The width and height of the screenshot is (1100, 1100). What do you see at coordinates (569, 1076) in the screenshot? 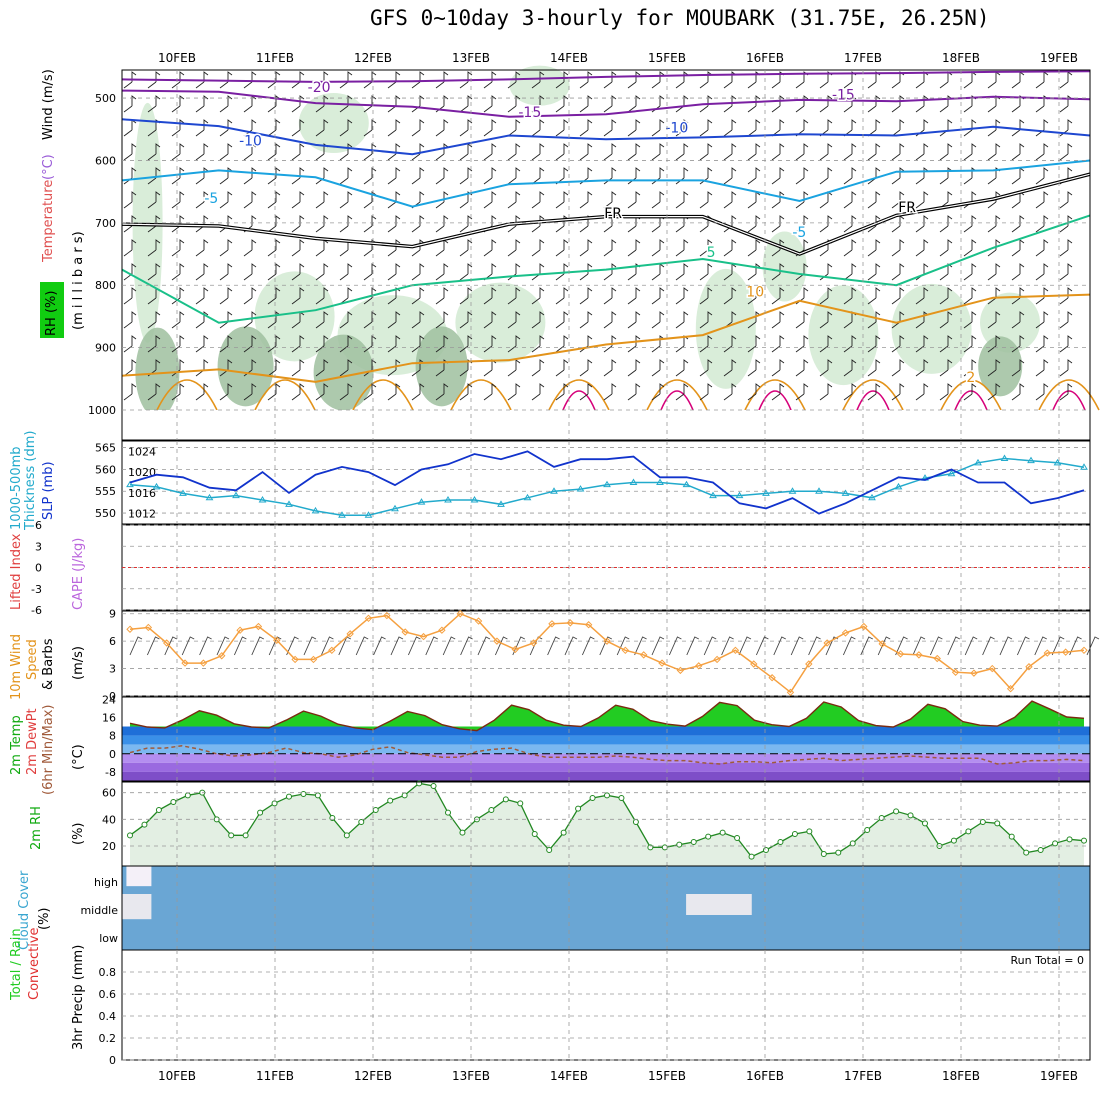
I see `date-tick-bottom: 14FEB` at bounding box center [569, 1076].